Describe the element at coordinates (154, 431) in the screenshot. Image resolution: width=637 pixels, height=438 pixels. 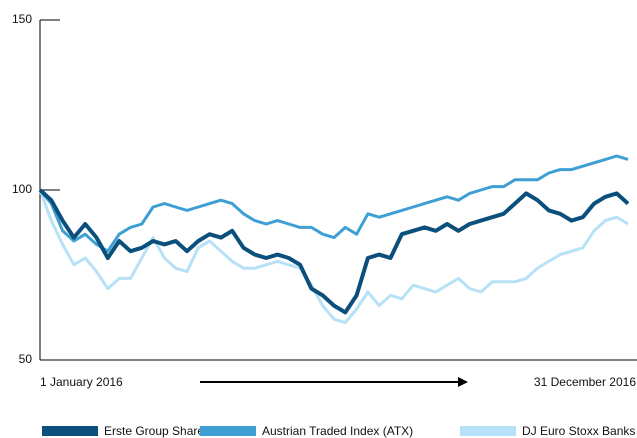
I see `legend-label: Erste Group Share` at that location.